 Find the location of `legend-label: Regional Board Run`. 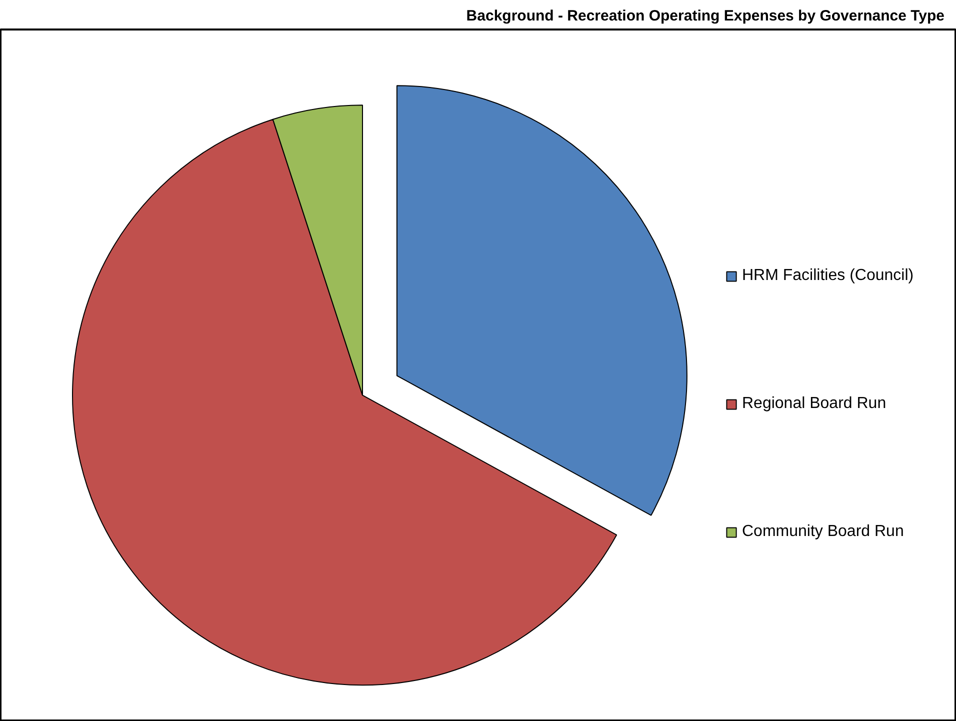

legend-label: Regional Board Run is located at coordinates (814, 404).